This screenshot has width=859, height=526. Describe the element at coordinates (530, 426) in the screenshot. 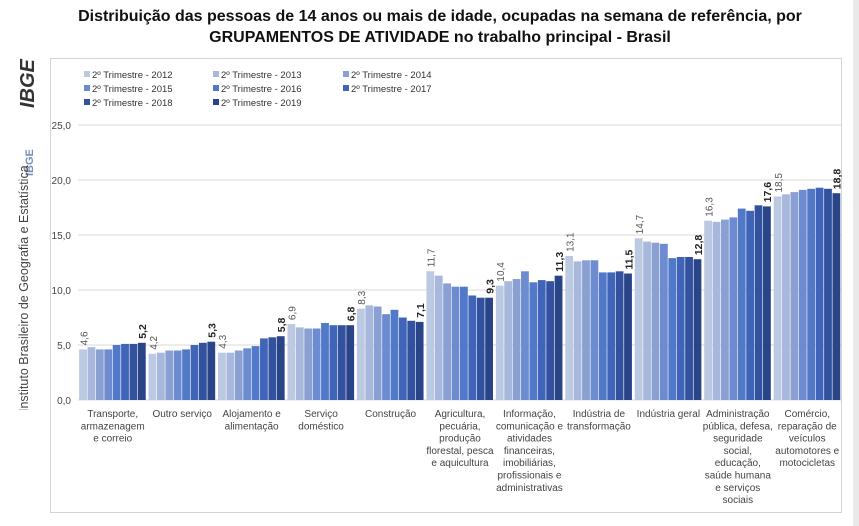

I see `x-category-label: comunicação e` at that location.